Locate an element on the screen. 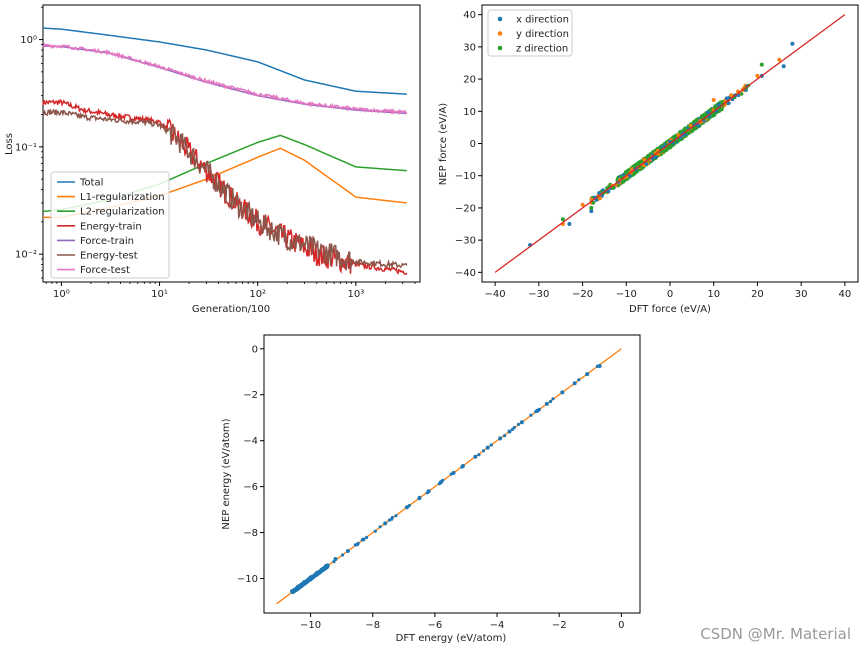 The width and height of the screenshot is (865, 651). loss-legend-box is located at coordinates (110, 225).